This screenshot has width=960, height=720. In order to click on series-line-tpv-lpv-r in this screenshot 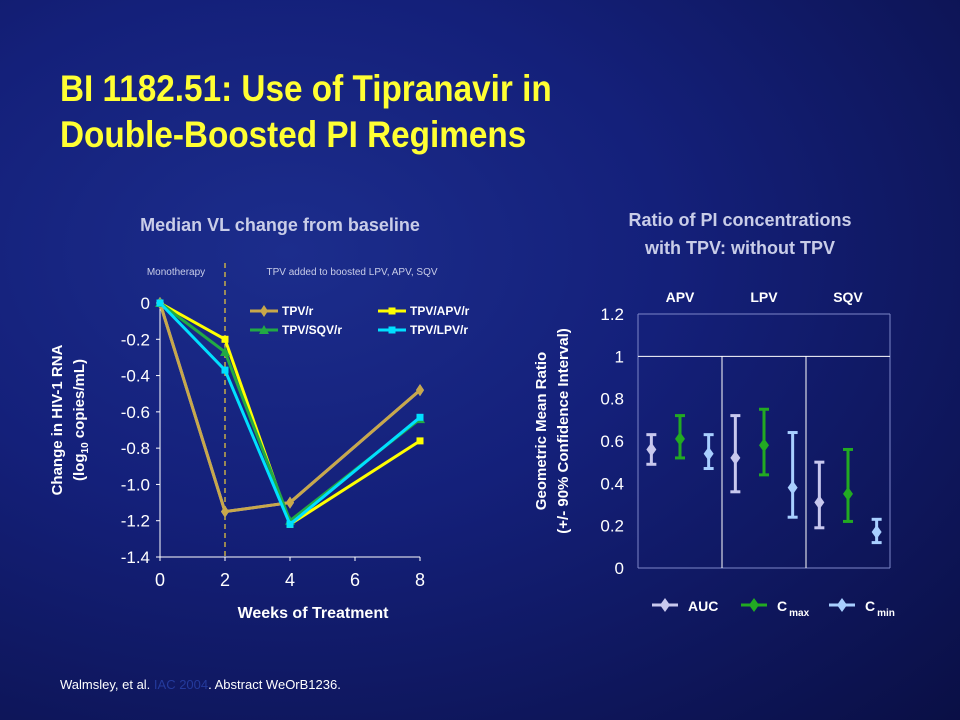, I will do `click(289, 414)`.